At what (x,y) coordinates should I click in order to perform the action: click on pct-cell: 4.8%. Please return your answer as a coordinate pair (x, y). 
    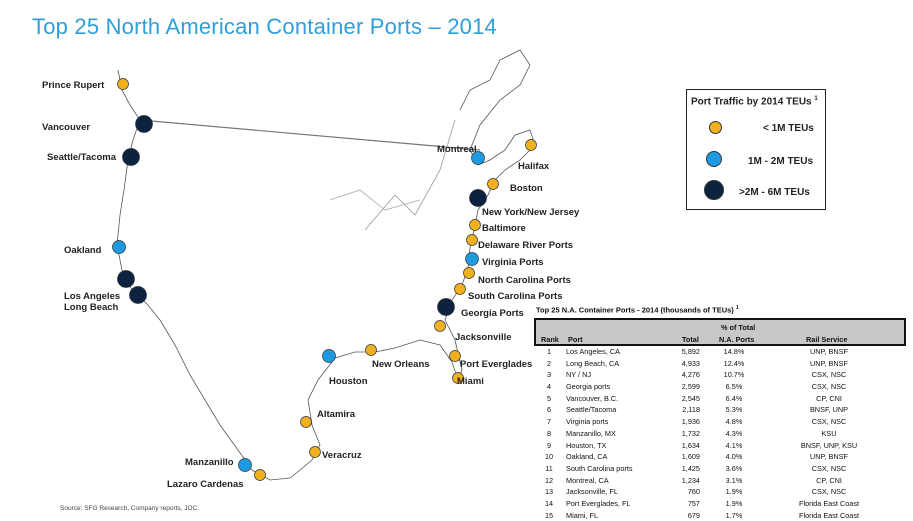
    Looking at the image, I should click on (734, 422).